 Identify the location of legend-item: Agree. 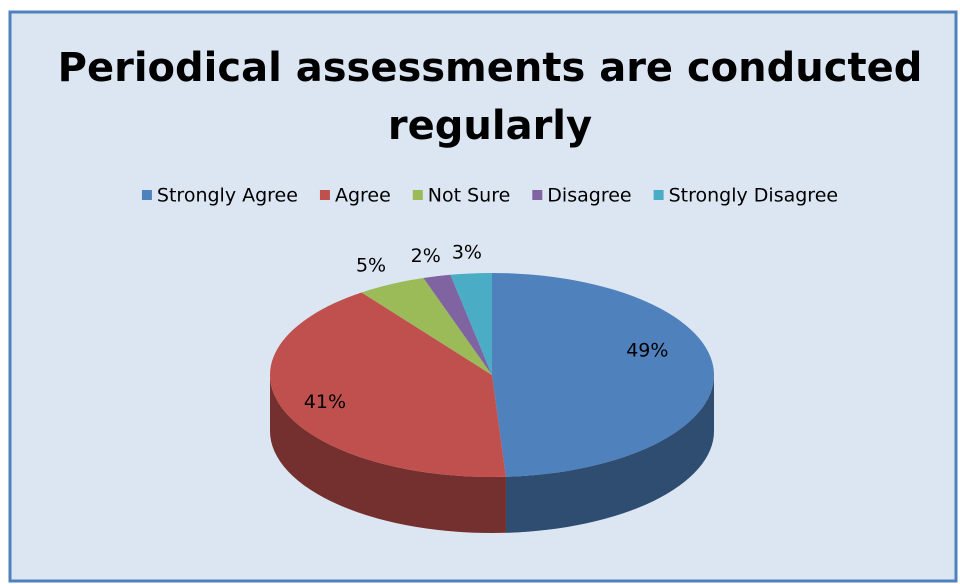
(355, 196).